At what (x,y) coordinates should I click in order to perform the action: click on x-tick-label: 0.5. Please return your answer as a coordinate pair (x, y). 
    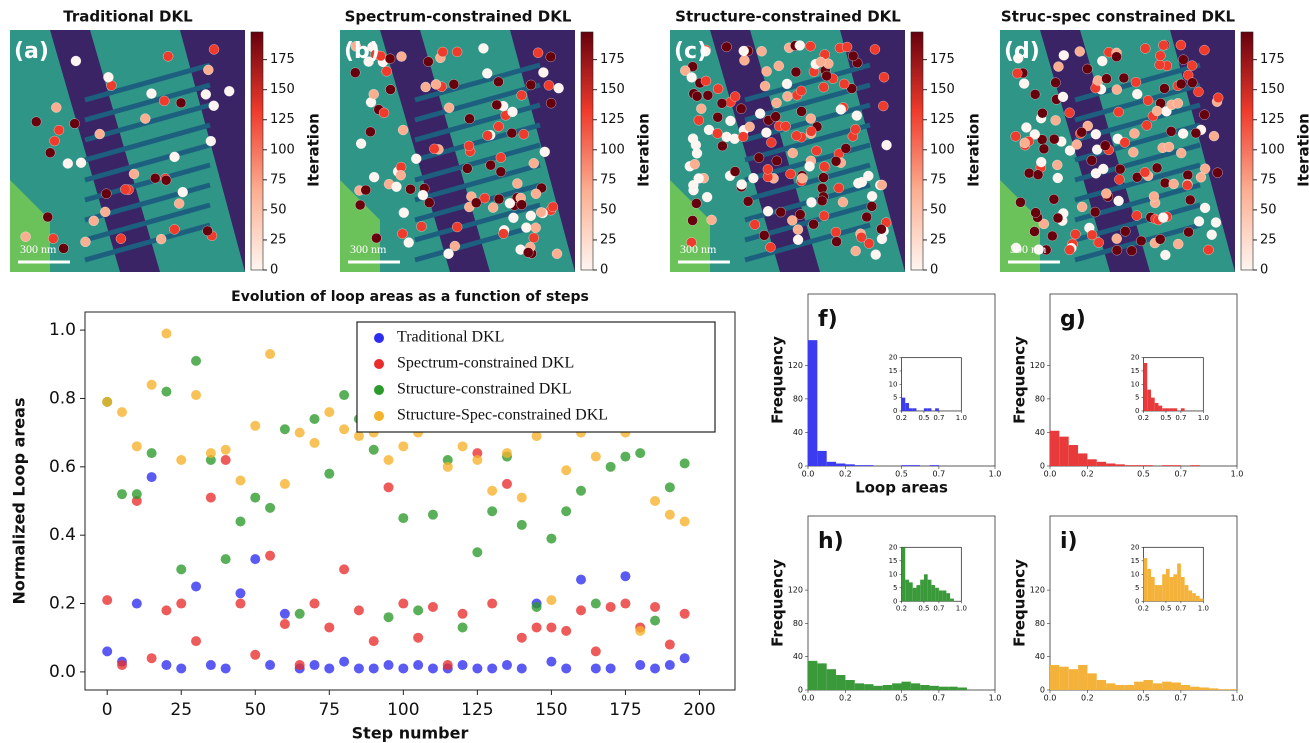
    Looking at the image, I should click on (1143, 474).